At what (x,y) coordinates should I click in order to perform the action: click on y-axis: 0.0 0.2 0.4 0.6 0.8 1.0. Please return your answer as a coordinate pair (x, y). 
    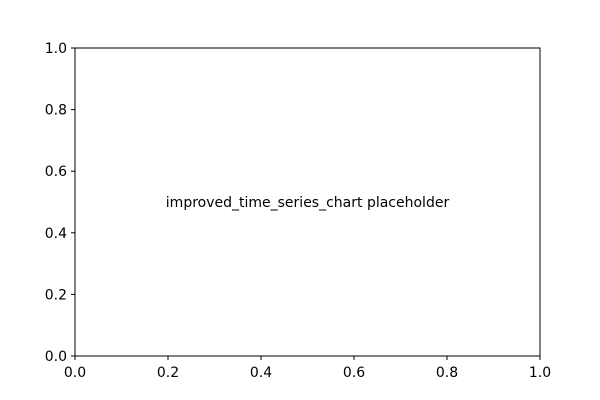
    Looking at the image, I should click on (60, 203).